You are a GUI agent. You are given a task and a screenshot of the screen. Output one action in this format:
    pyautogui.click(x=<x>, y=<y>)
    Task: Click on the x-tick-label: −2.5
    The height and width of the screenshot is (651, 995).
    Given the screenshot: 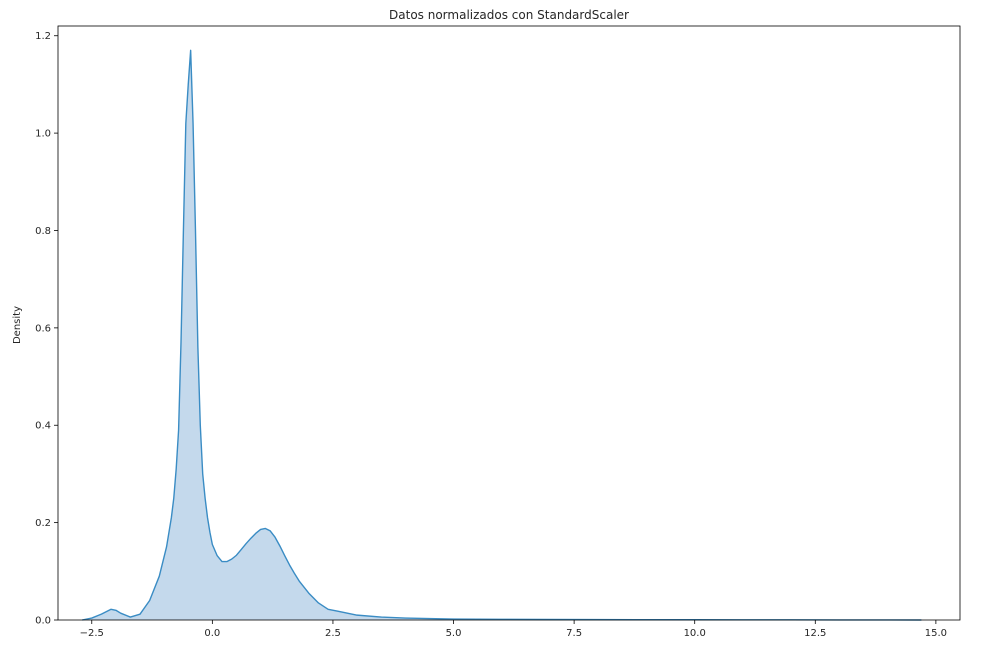 What is the action you would take?
    pyautogui.click(x=92, y=633)
    